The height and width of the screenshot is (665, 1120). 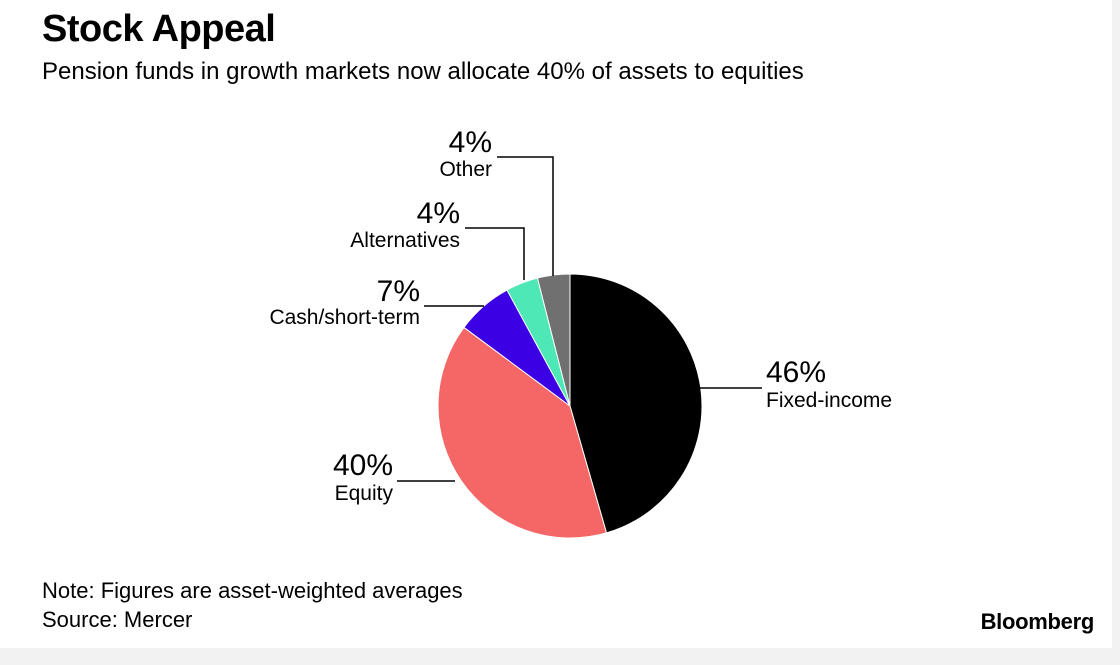 I want to click on slice-category-label: Alternatives, so click(x=405, y=240).